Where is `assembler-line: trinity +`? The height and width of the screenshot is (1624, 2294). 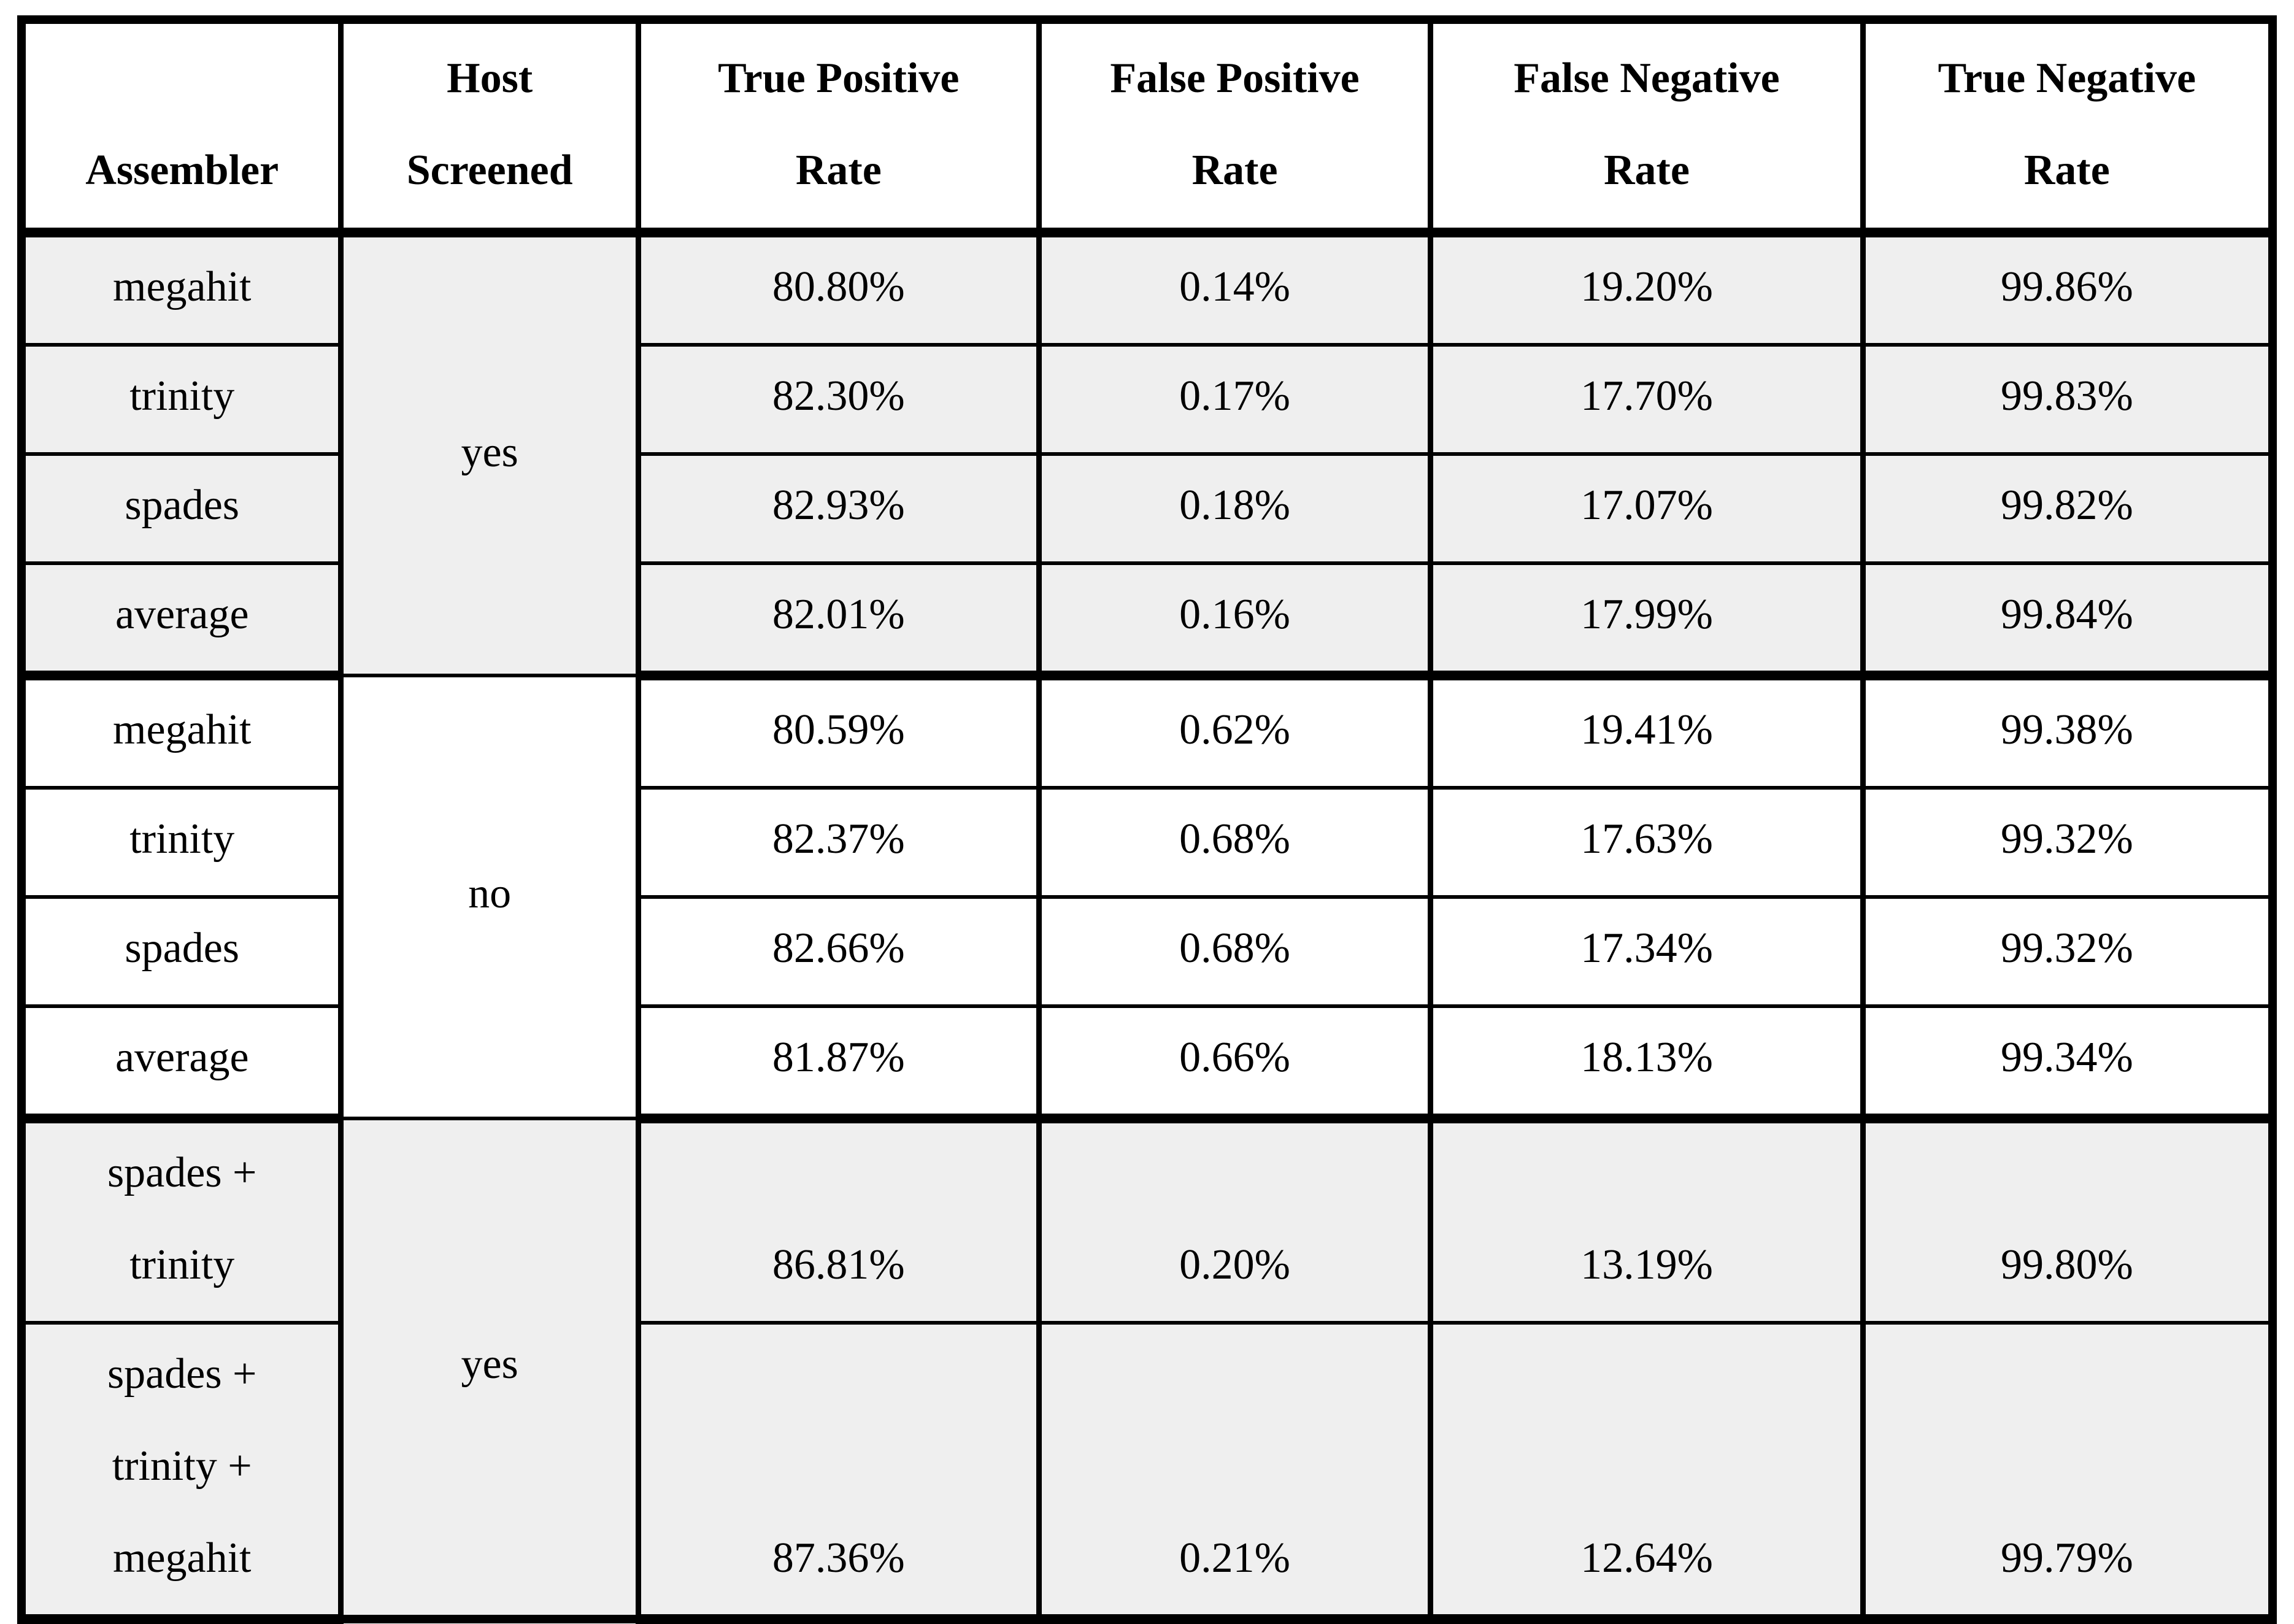 assembler-line: trinity + is located at coordinates (182, 1466).